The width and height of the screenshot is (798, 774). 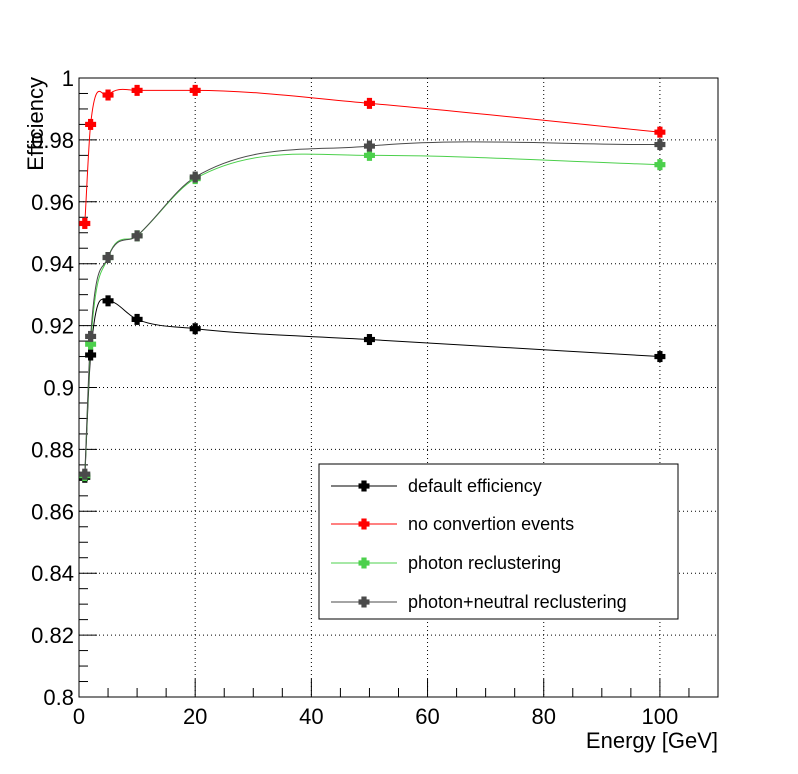 I want to click on y-tick-label: 0.92, so click(x=52, y=326).